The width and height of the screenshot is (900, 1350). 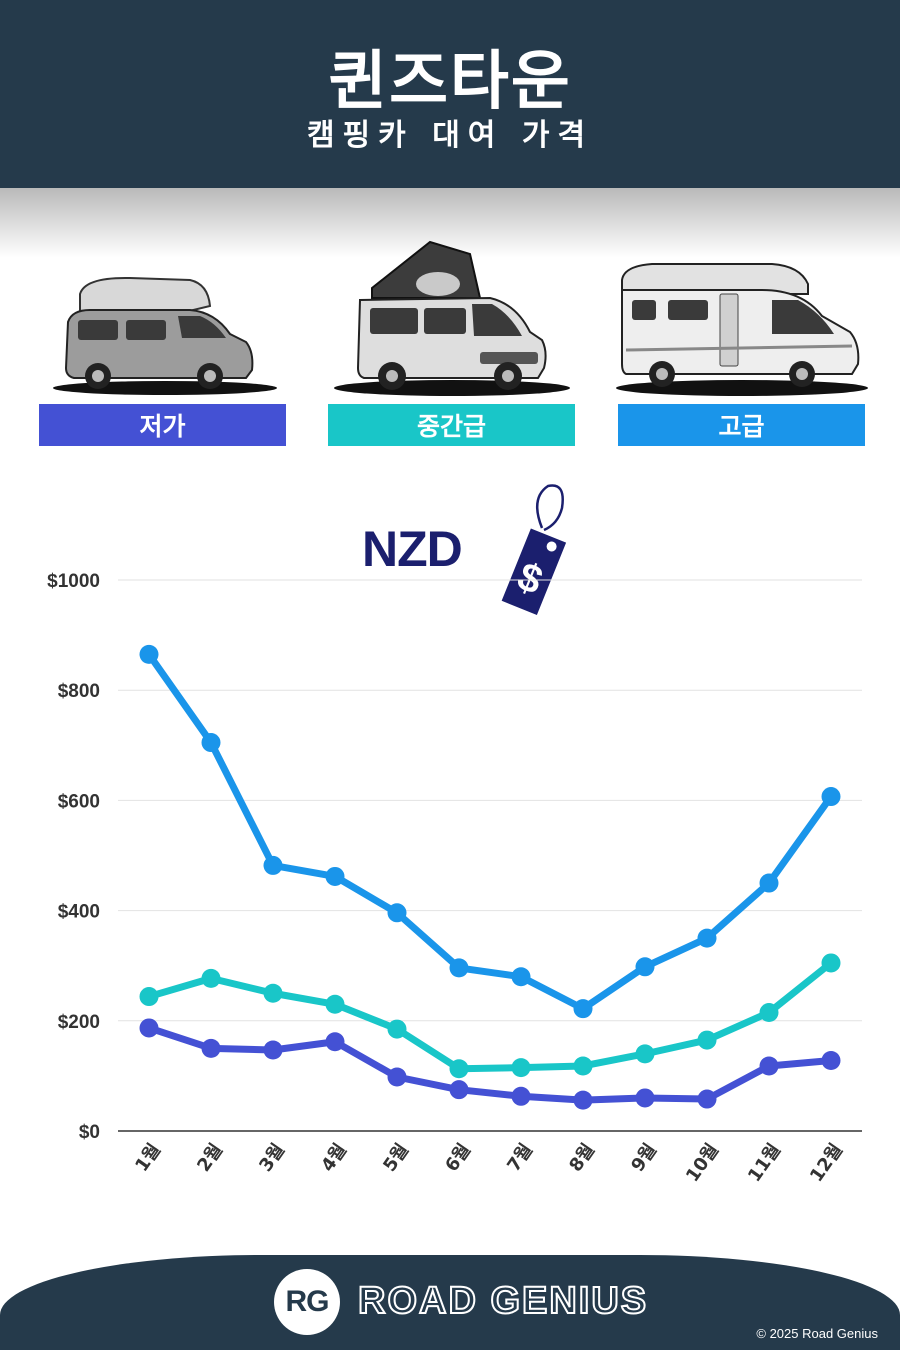 I want to click on footer-bar, so click(x=450, y=1302).